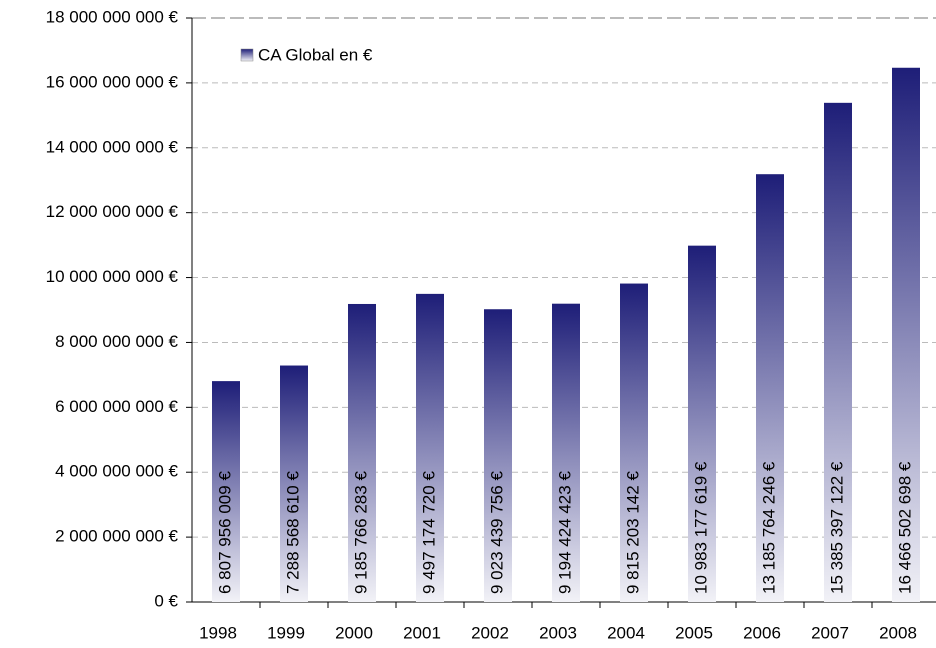 The width and height of the screenshot is (936, 648). Describe the element at coordinates (564, 532) in the screenshot. I see `data-label: 9 194 424 423 €` at that location.